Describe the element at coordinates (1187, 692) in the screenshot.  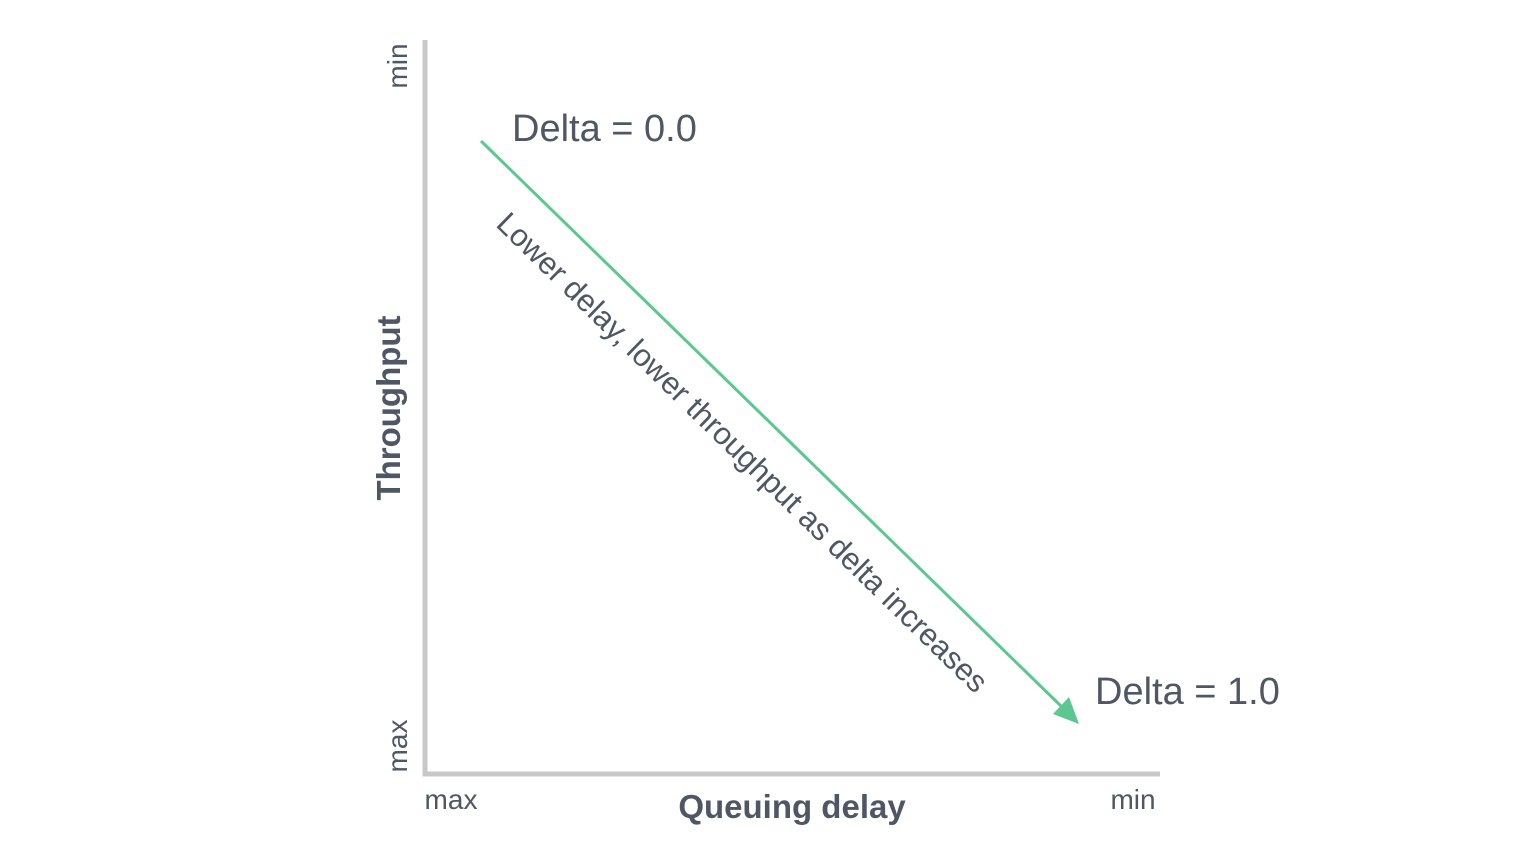
I see `end-point-label: Delta = 1.0` at that location.